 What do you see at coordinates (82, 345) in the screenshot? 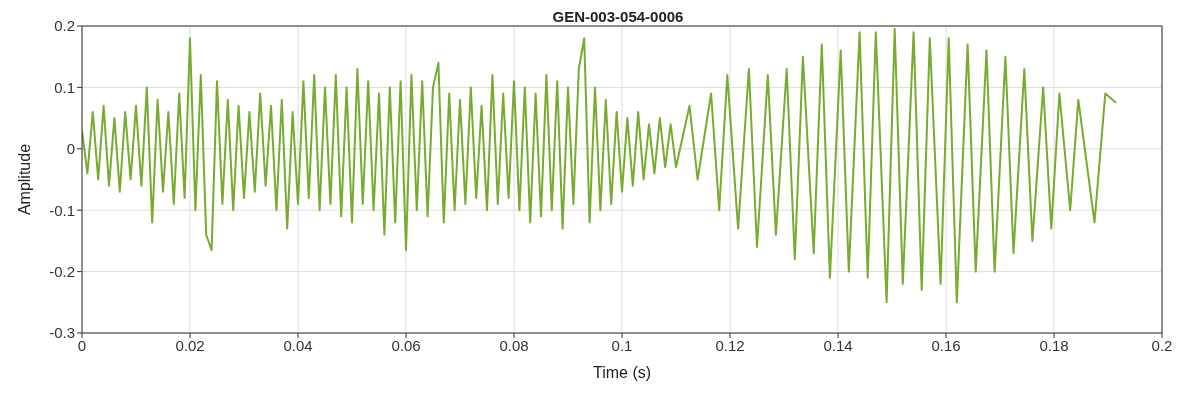
I see `x-tick-label: 0` at bounding box center [82, 345].